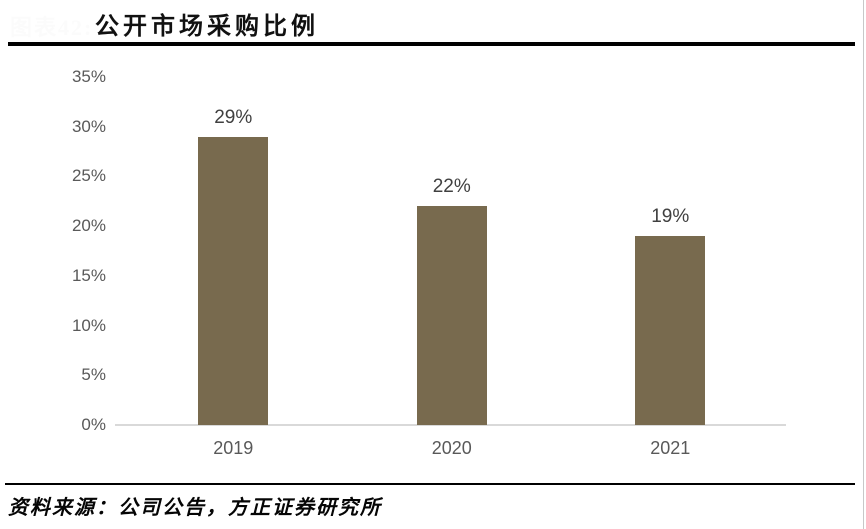  I want to click on bar-2021, so click(670, 330).